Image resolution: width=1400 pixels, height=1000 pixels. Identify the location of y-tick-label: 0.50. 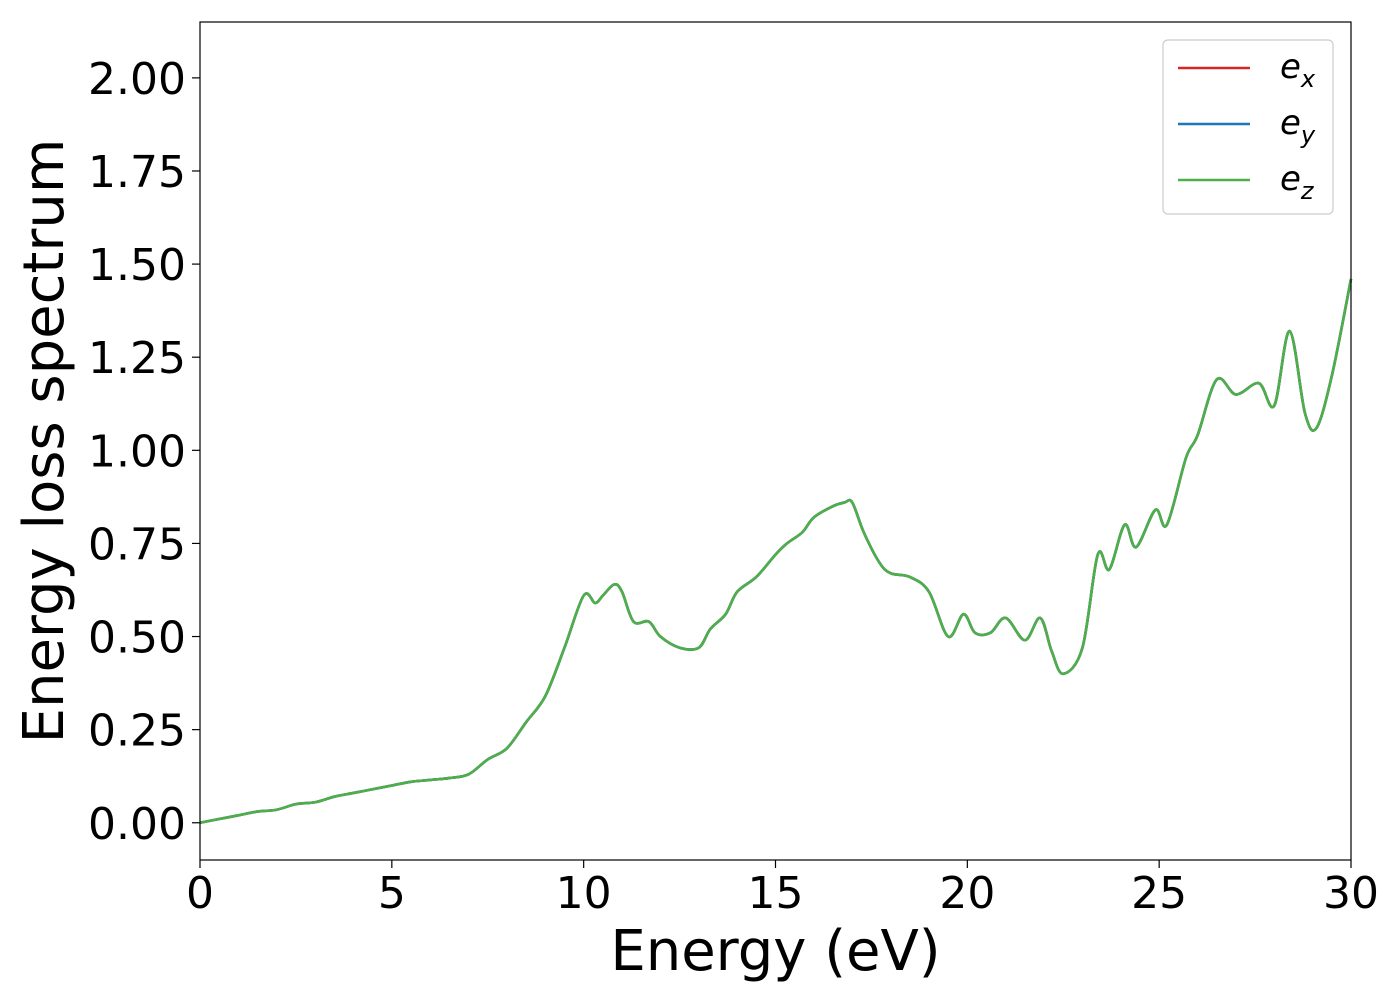
(137, 638).